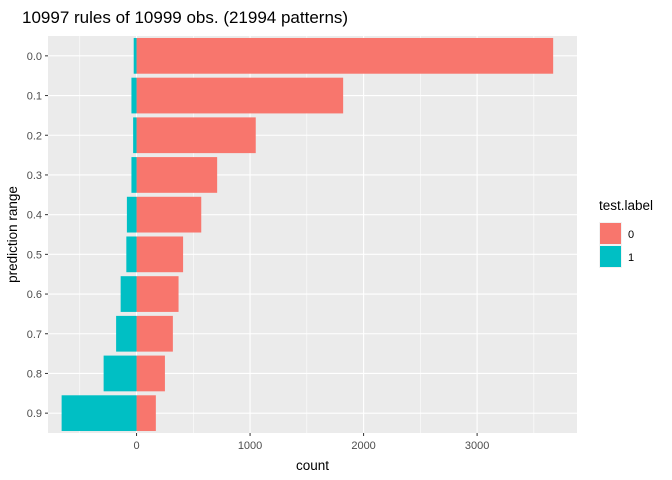  What do you see at coordinates (34, 414) in the screenshot?
I see `y-tick-label: 0.9` at bounding box center [34, 414].